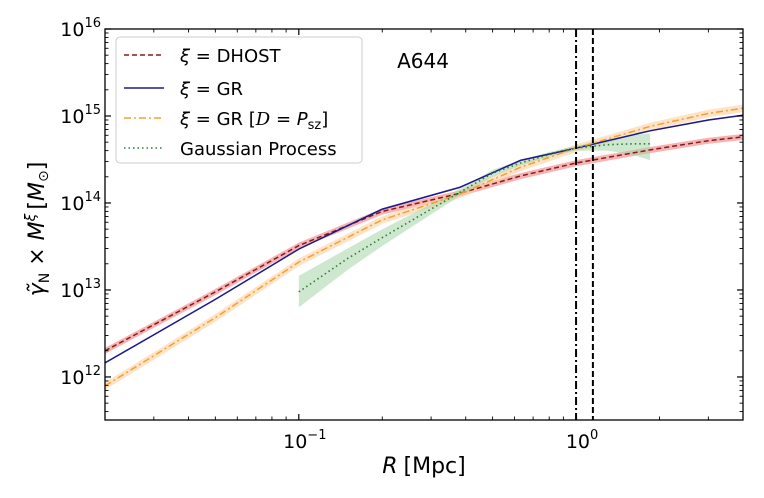 The width and height of the screenshot is (764, 498). Describe the element at coordinates (423, 61) in the screenshot. I see `cluster-annotation: A644` at that location.